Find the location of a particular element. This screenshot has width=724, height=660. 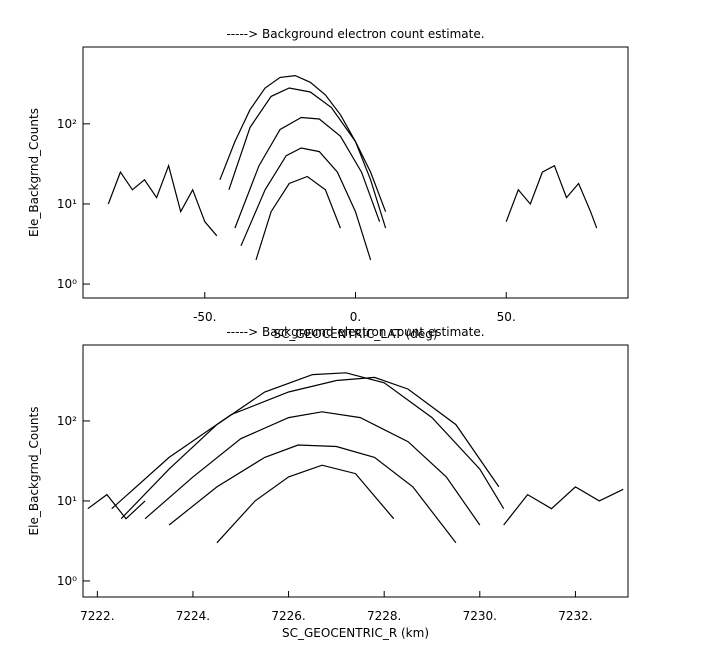

x-tick-label: 7230. is located at coordinates (480, 616).